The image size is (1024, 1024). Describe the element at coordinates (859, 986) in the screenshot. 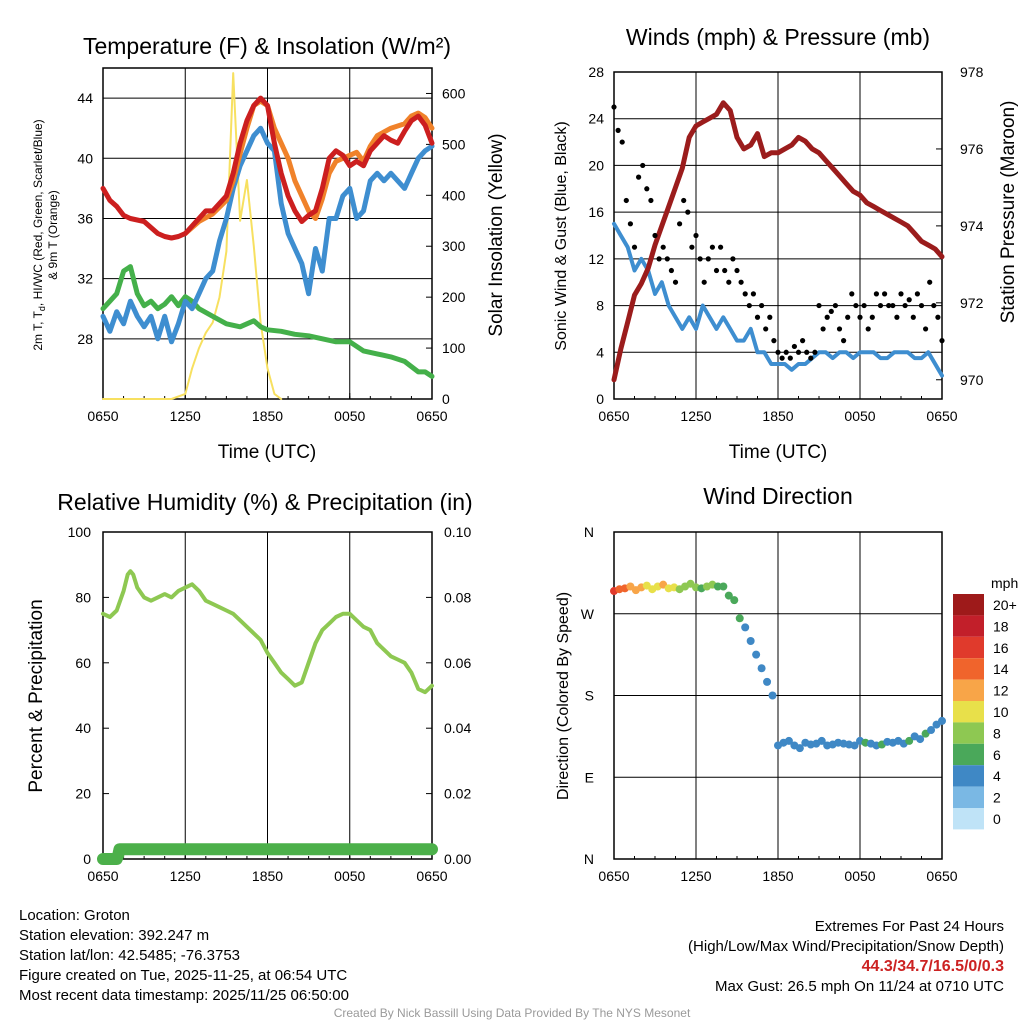

I see `max-gust-text: Max Gust: 26.5 mph On 11/24 at 0710 UTC` at that location.